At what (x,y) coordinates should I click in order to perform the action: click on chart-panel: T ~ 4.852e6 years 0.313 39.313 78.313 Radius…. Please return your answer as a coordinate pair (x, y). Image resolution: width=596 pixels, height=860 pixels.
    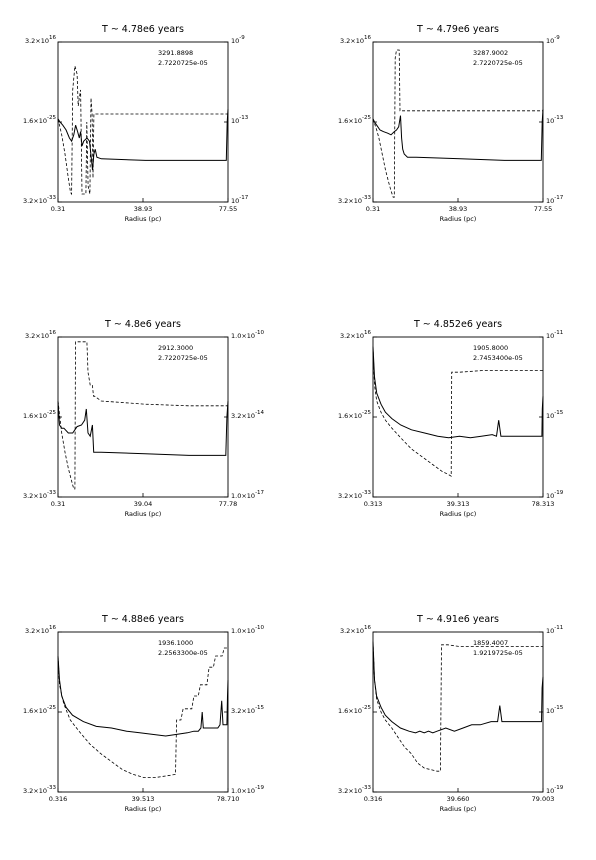
    Looking at the image, I should click on (465, 435).